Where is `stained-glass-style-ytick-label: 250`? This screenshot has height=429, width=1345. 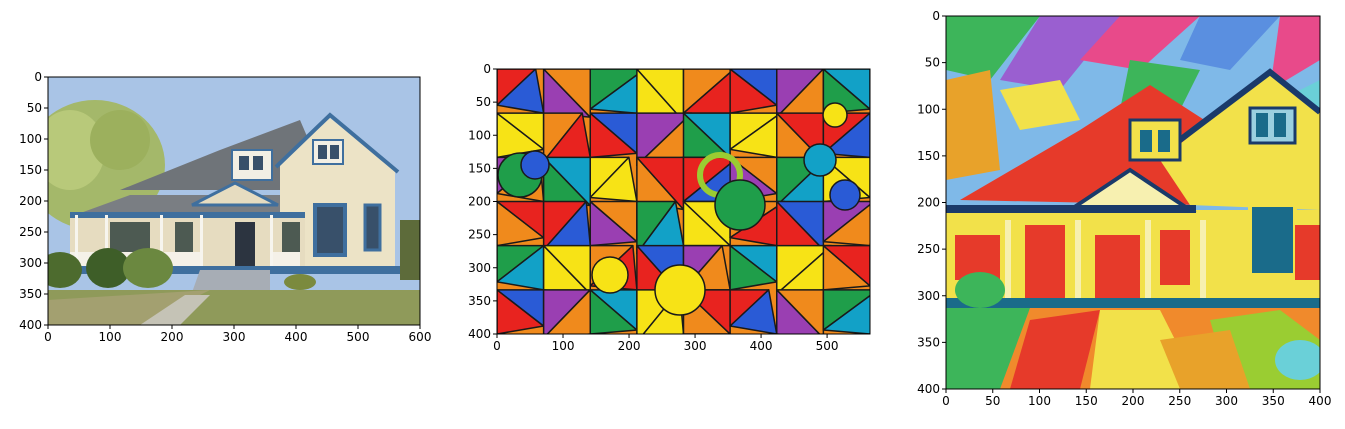
stained-glass-style-ytick-label: 250 is located at coordinates (479, 235).